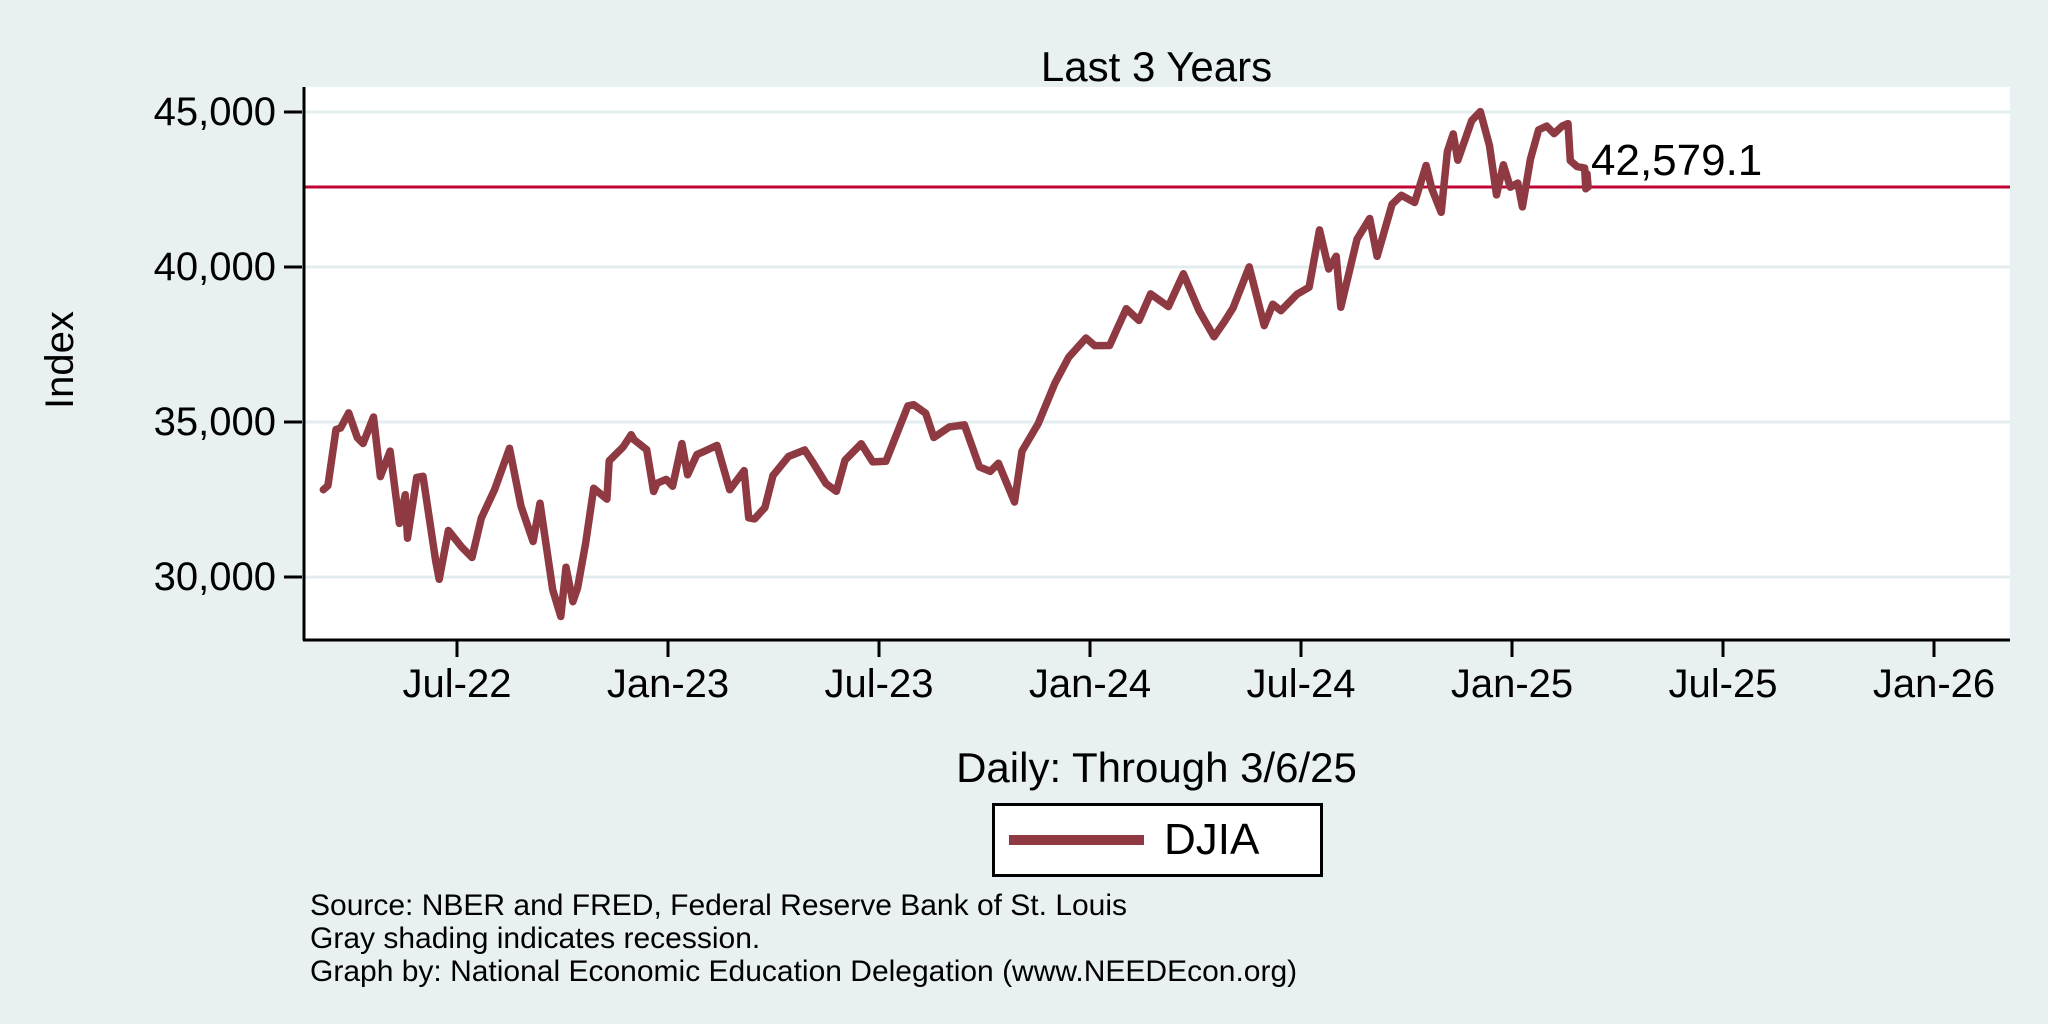 Image resolution: width=2048 pixels, height=1024 pixels. What do you see at coordinates (1156, 767) in the screenshot?
I see `chart-subtitle: Daily: Through 3/6/25` at bounding box center [1156, 767].